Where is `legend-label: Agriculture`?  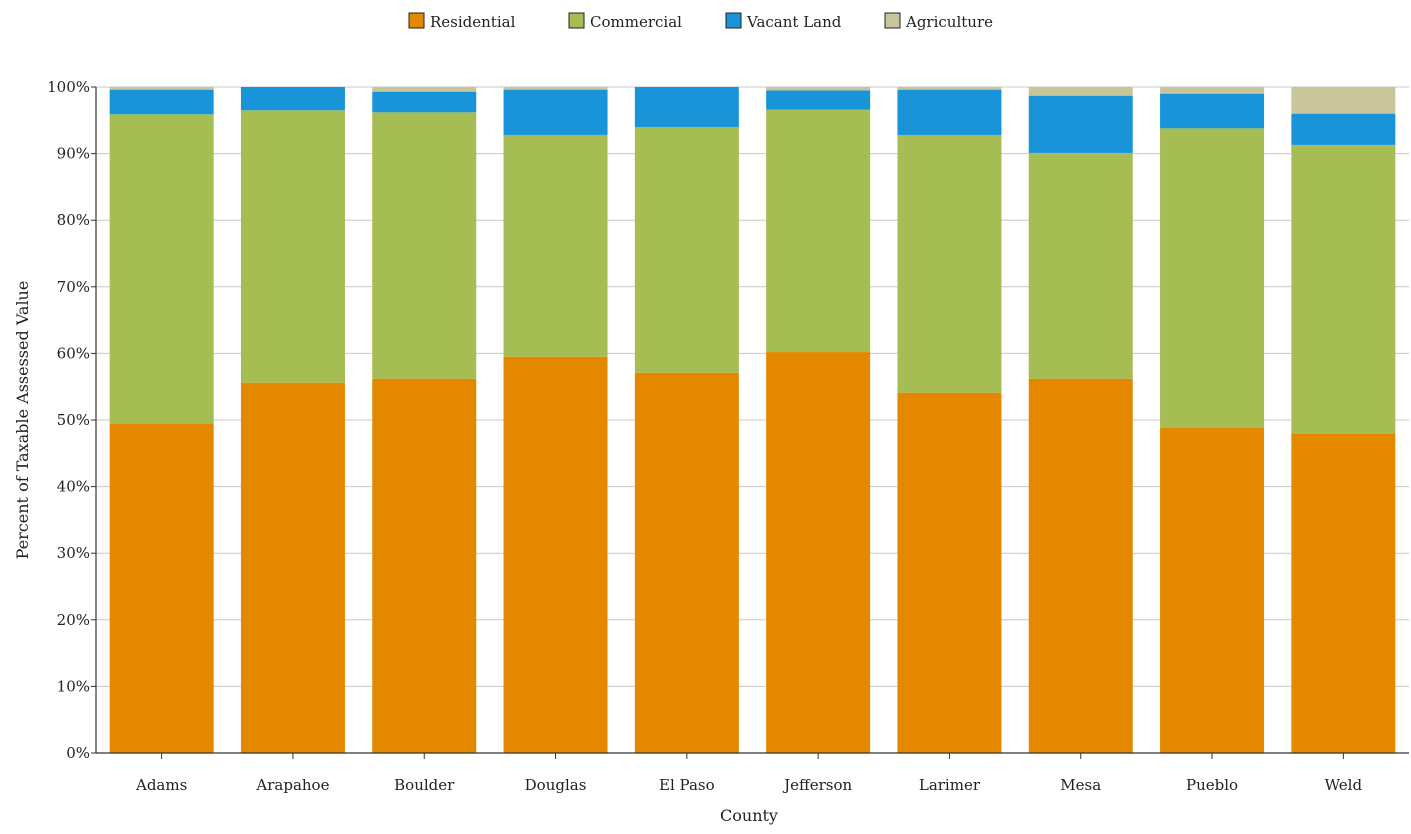 legend-label: Agriculture is located at coordinates (949, 22).